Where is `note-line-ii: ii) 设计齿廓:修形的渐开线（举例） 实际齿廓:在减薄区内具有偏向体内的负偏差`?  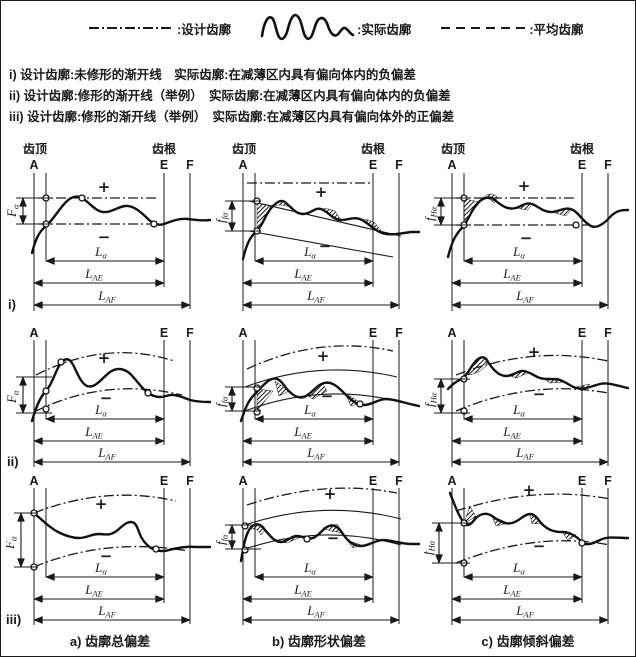
note-line-ii: ii) 设计齿廓:修形的渐开线（举例） 实际齿廓:在减薄区内具有偏向体内的负偏差 is located at coordinates (230, 96).